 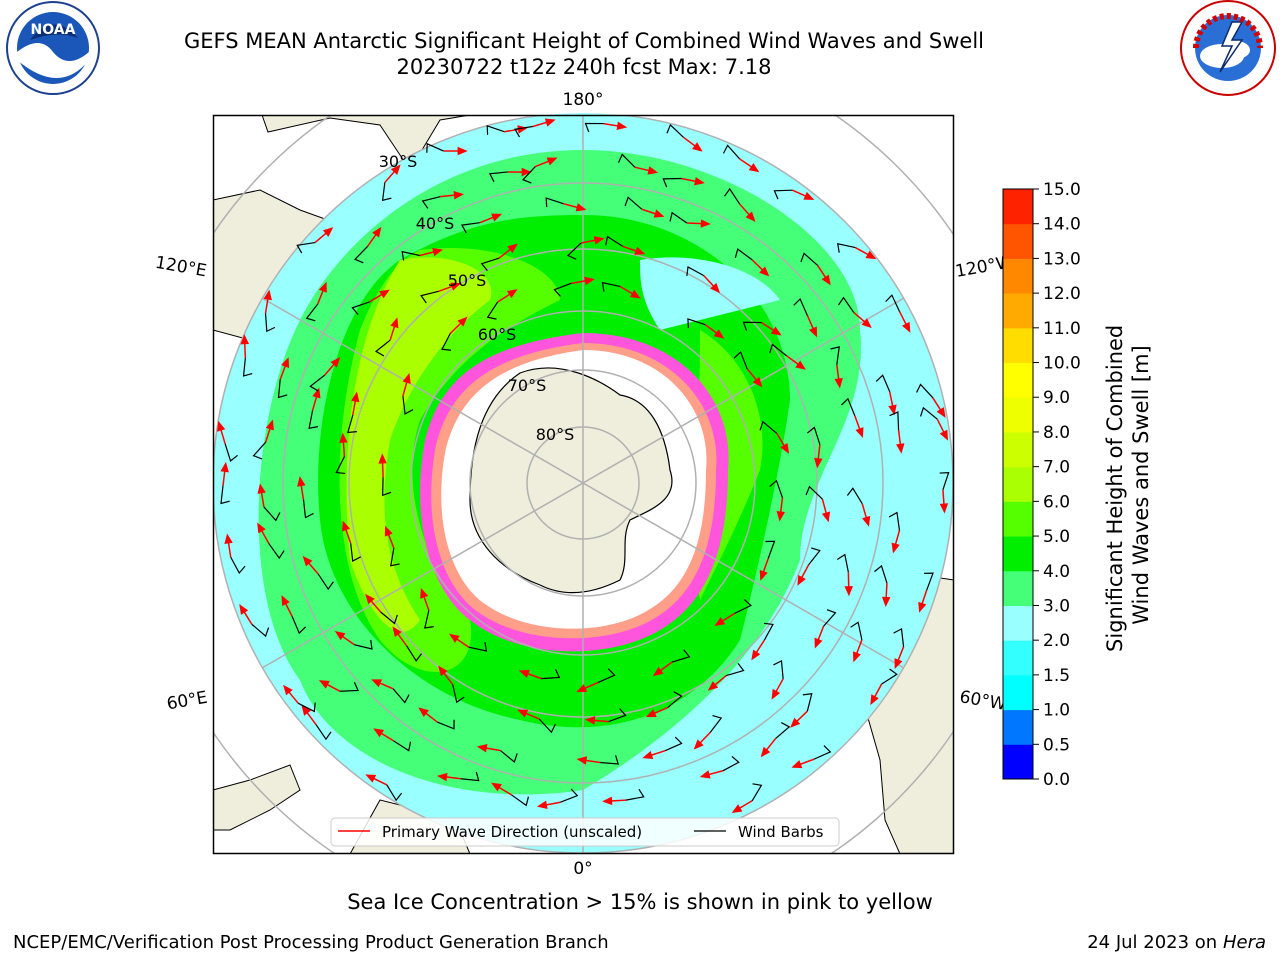 I want to click on lat-label-80s: 80°S, so click(x=555, y=434).